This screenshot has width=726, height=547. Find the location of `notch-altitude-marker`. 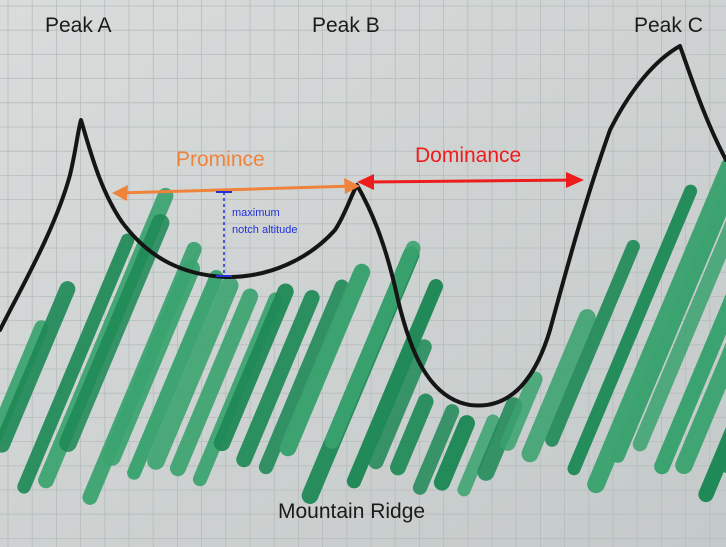

notch-altitude-marker is located at coordinates (224, 234).